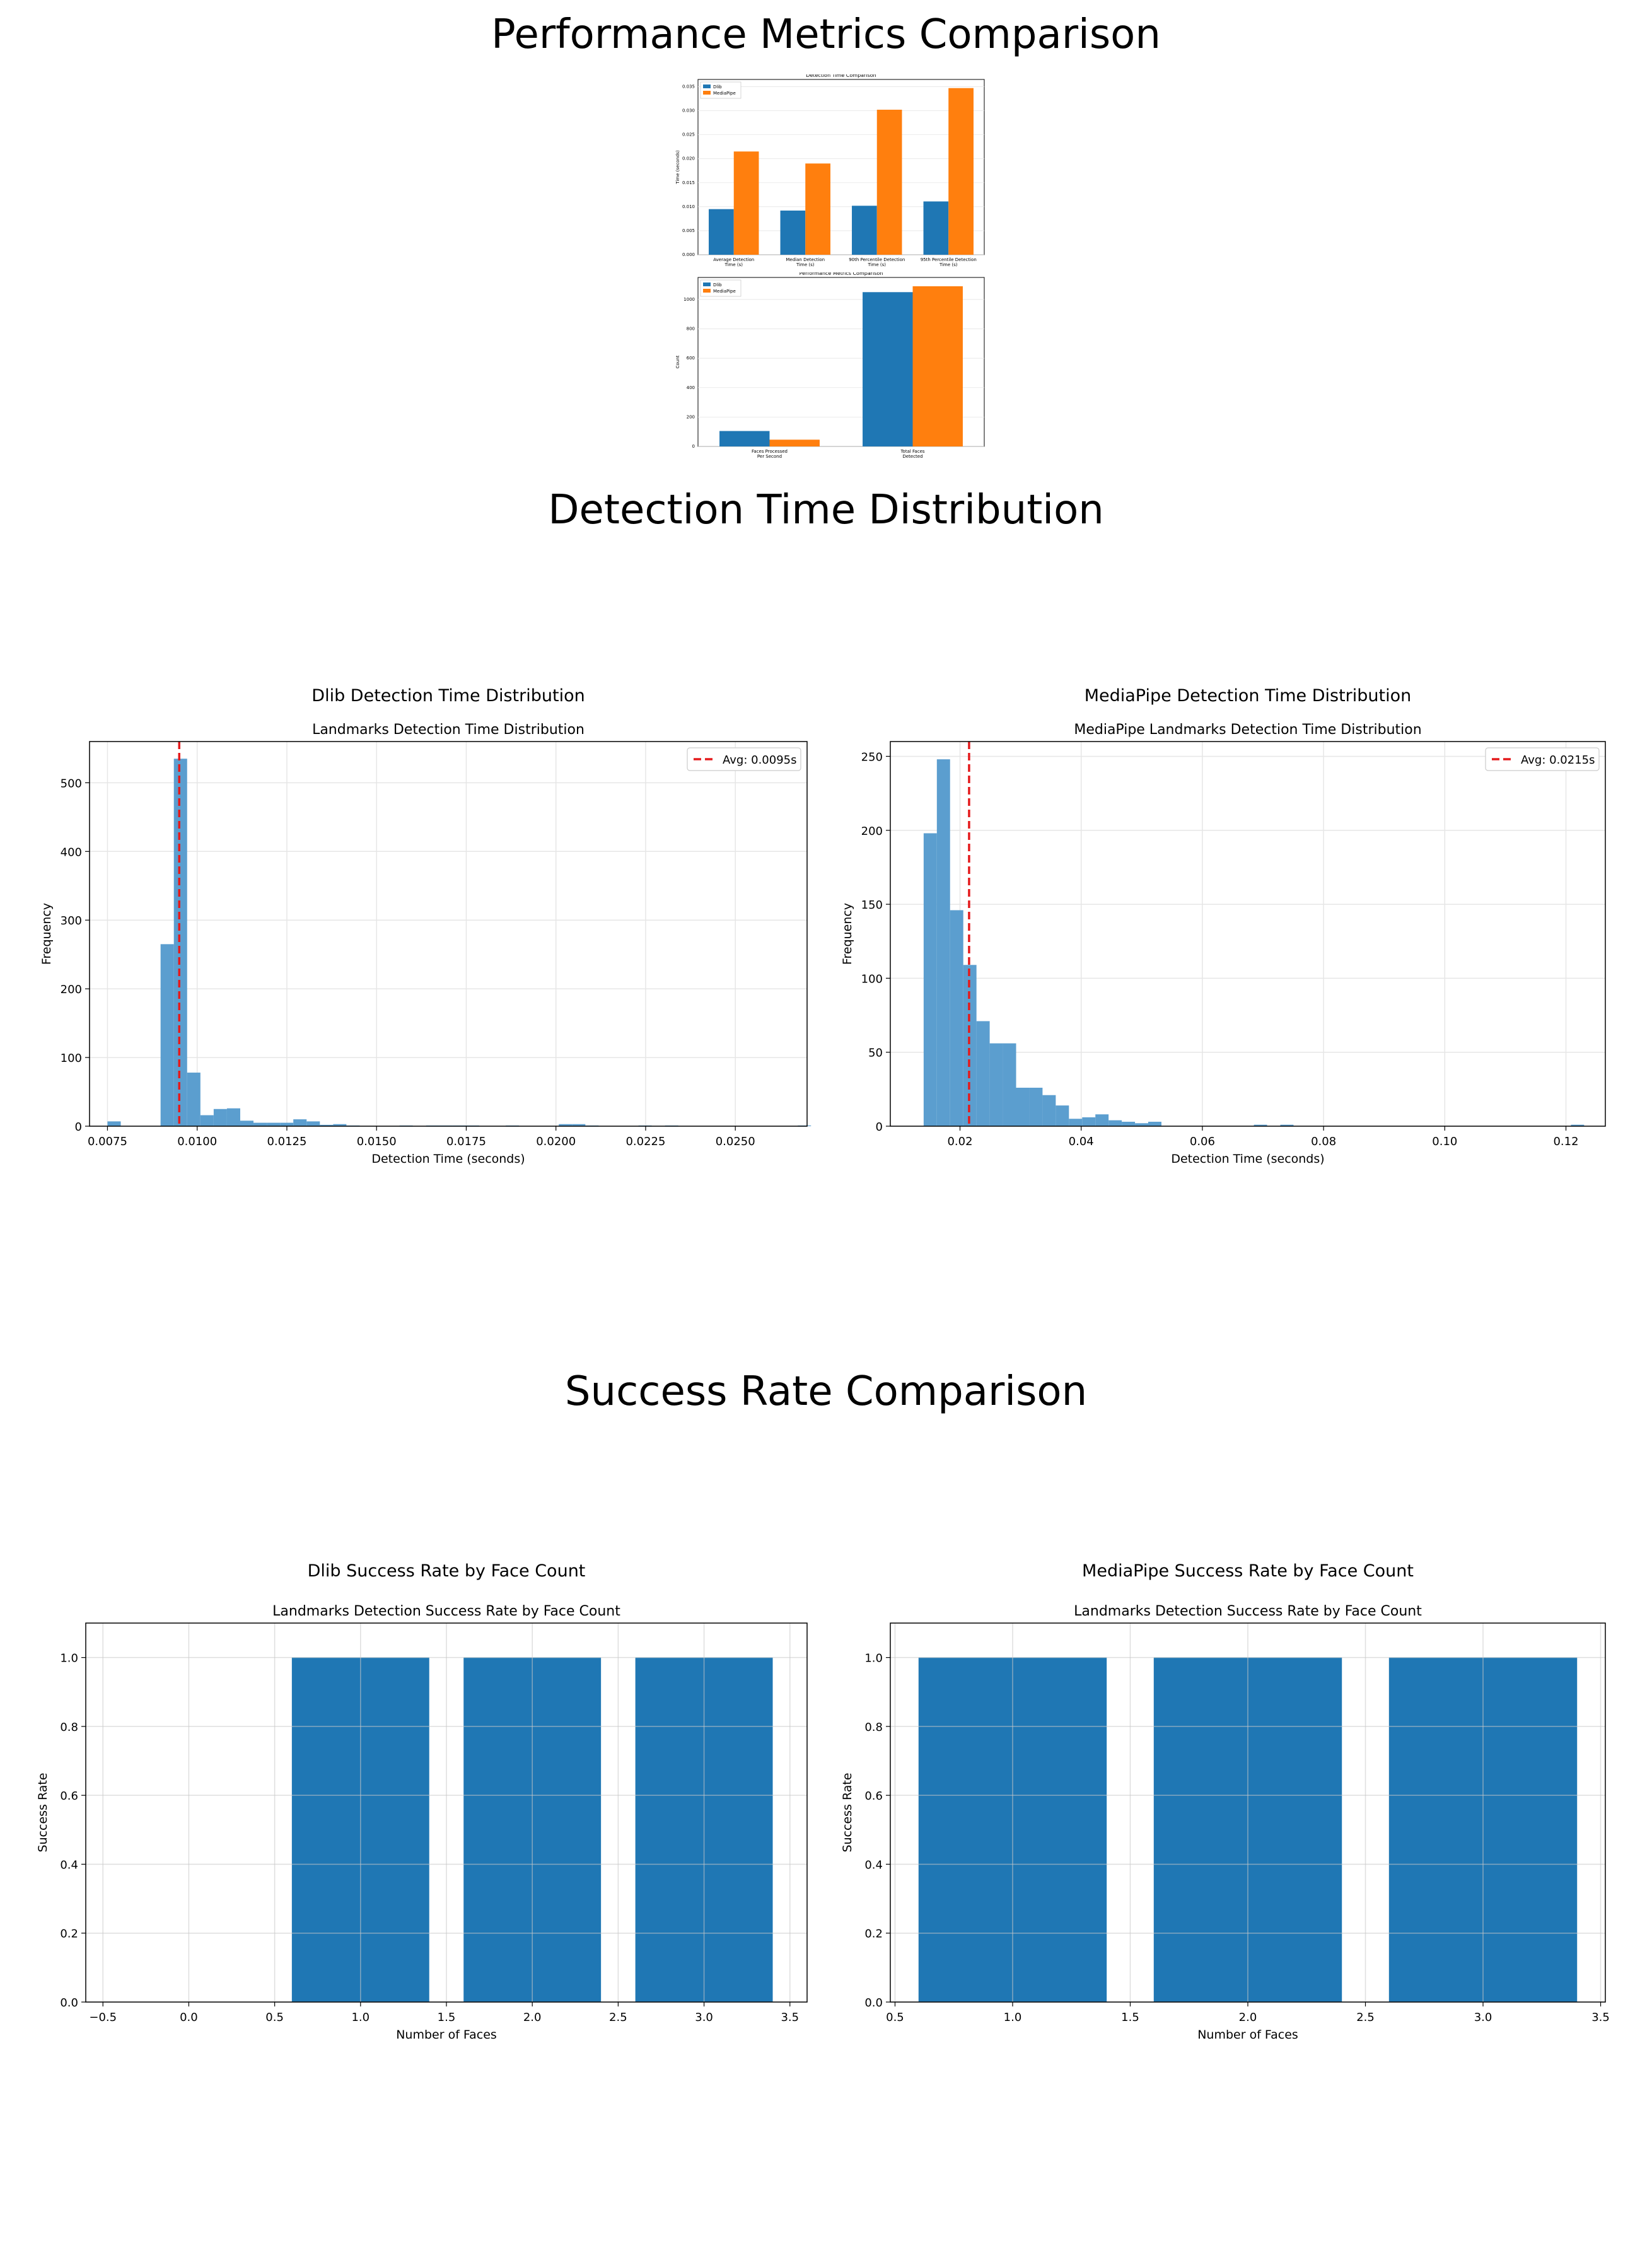  I want to click on x-tick-label: 0.02, so click(959, 1141).